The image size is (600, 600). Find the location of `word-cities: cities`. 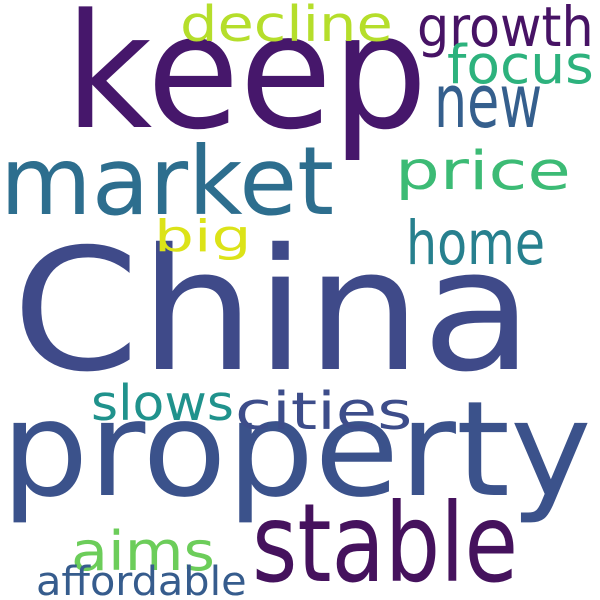

word-cities: cities is located at coordinates (324, 412).